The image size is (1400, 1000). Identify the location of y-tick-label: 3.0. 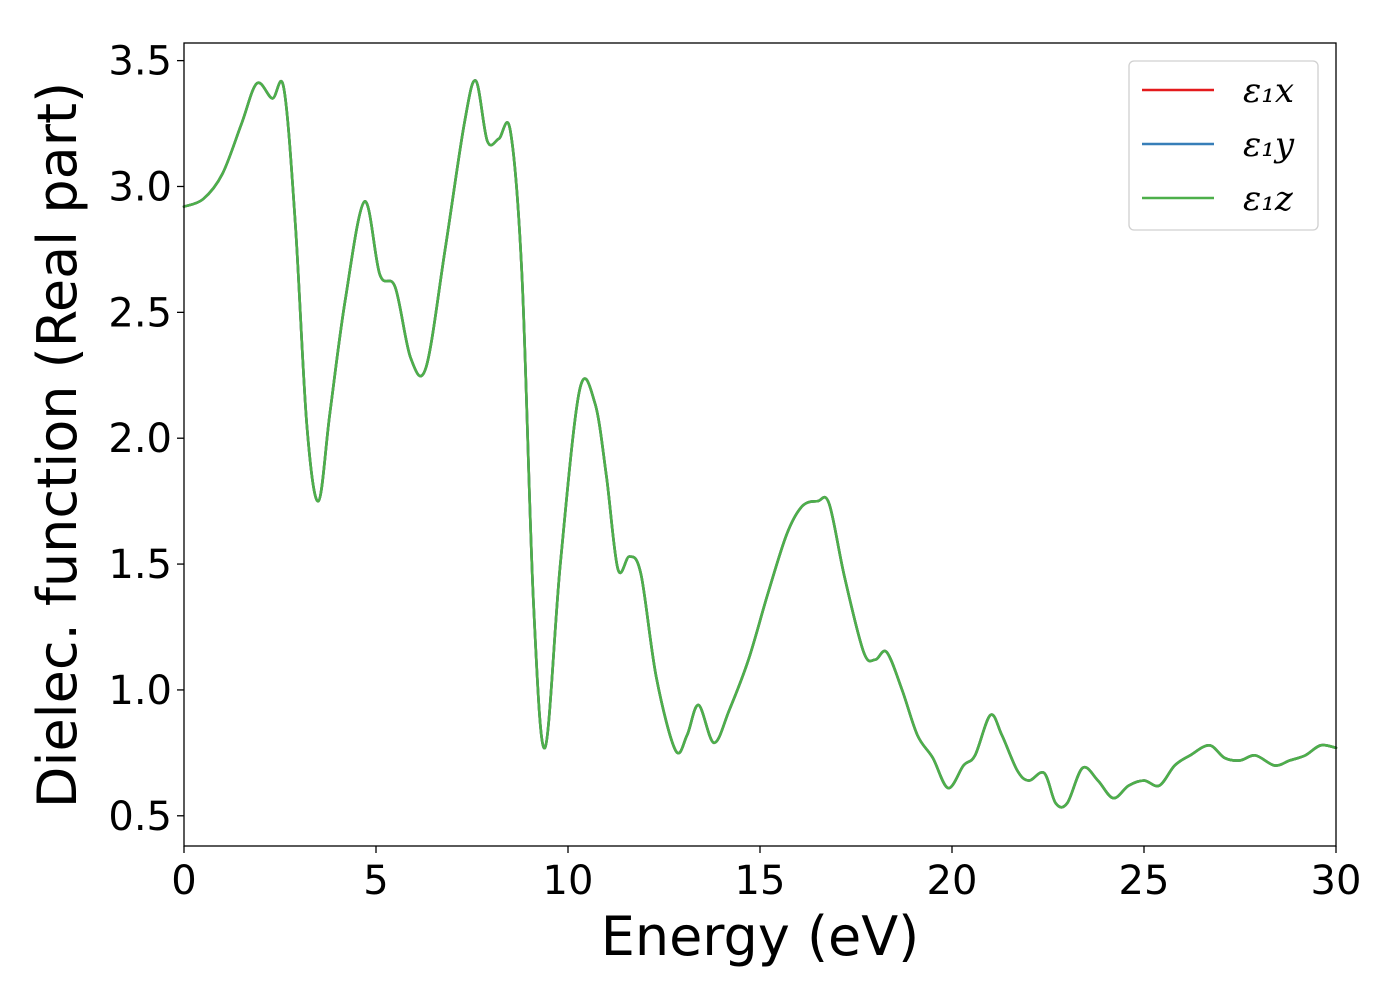
(140, 187).